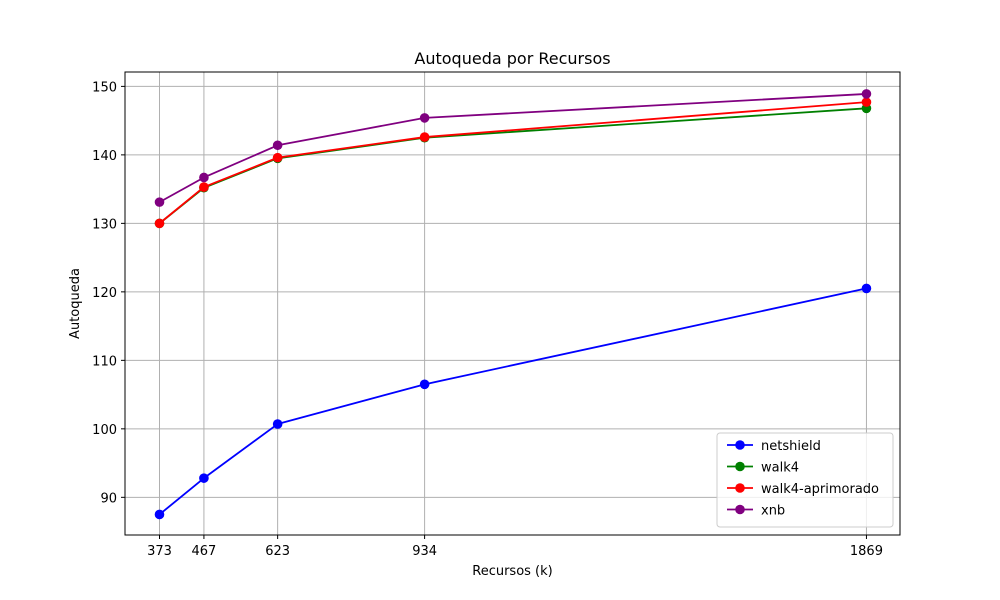 The width and height of the screenshot is (1000, 600). I want to click on y-tick-label: 120, so click(104, 293).